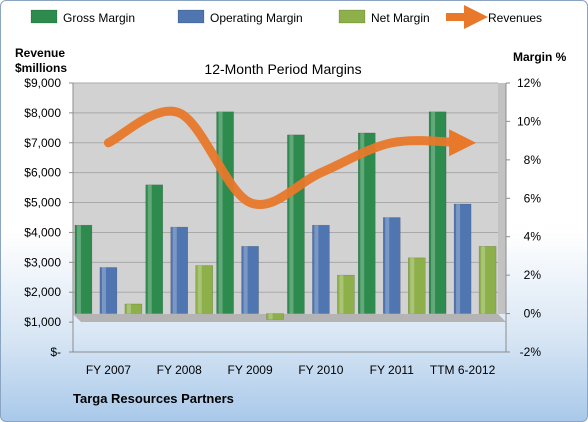 The height and width of the screenshot is (422, 588). Describe the element at coordinates (42, 262) in the screenshot. I see `left-axis-tick-label: $3,000` at that location.